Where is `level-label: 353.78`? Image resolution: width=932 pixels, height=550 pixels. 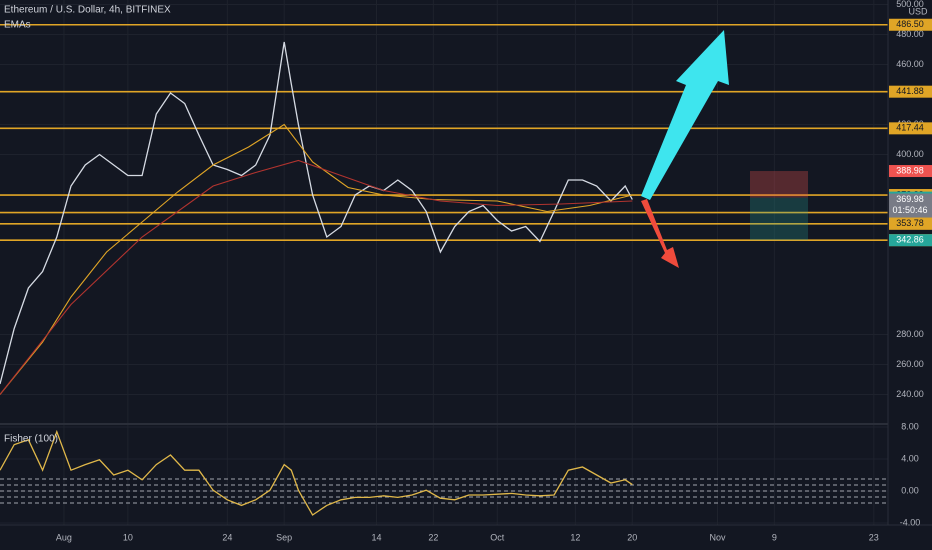 level-label: 353.78 is located at coordinates (910, 223).